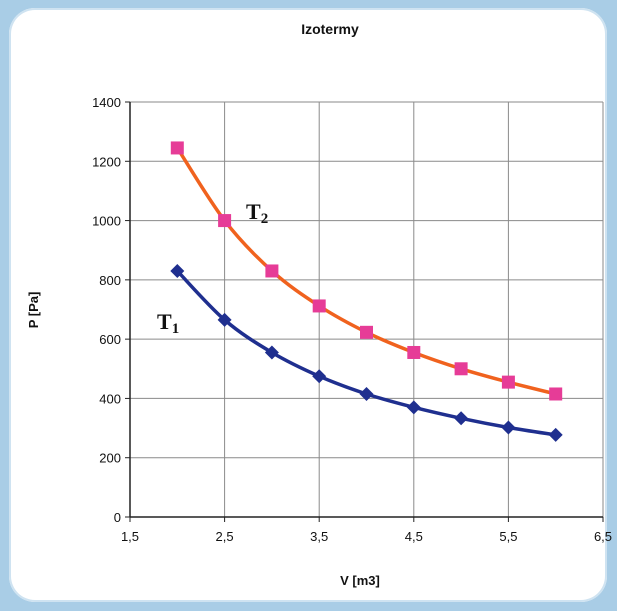 The width and height of the screenshot is (617, 611). I want to click on x-tick-label: 1,5, so click(130, 536).